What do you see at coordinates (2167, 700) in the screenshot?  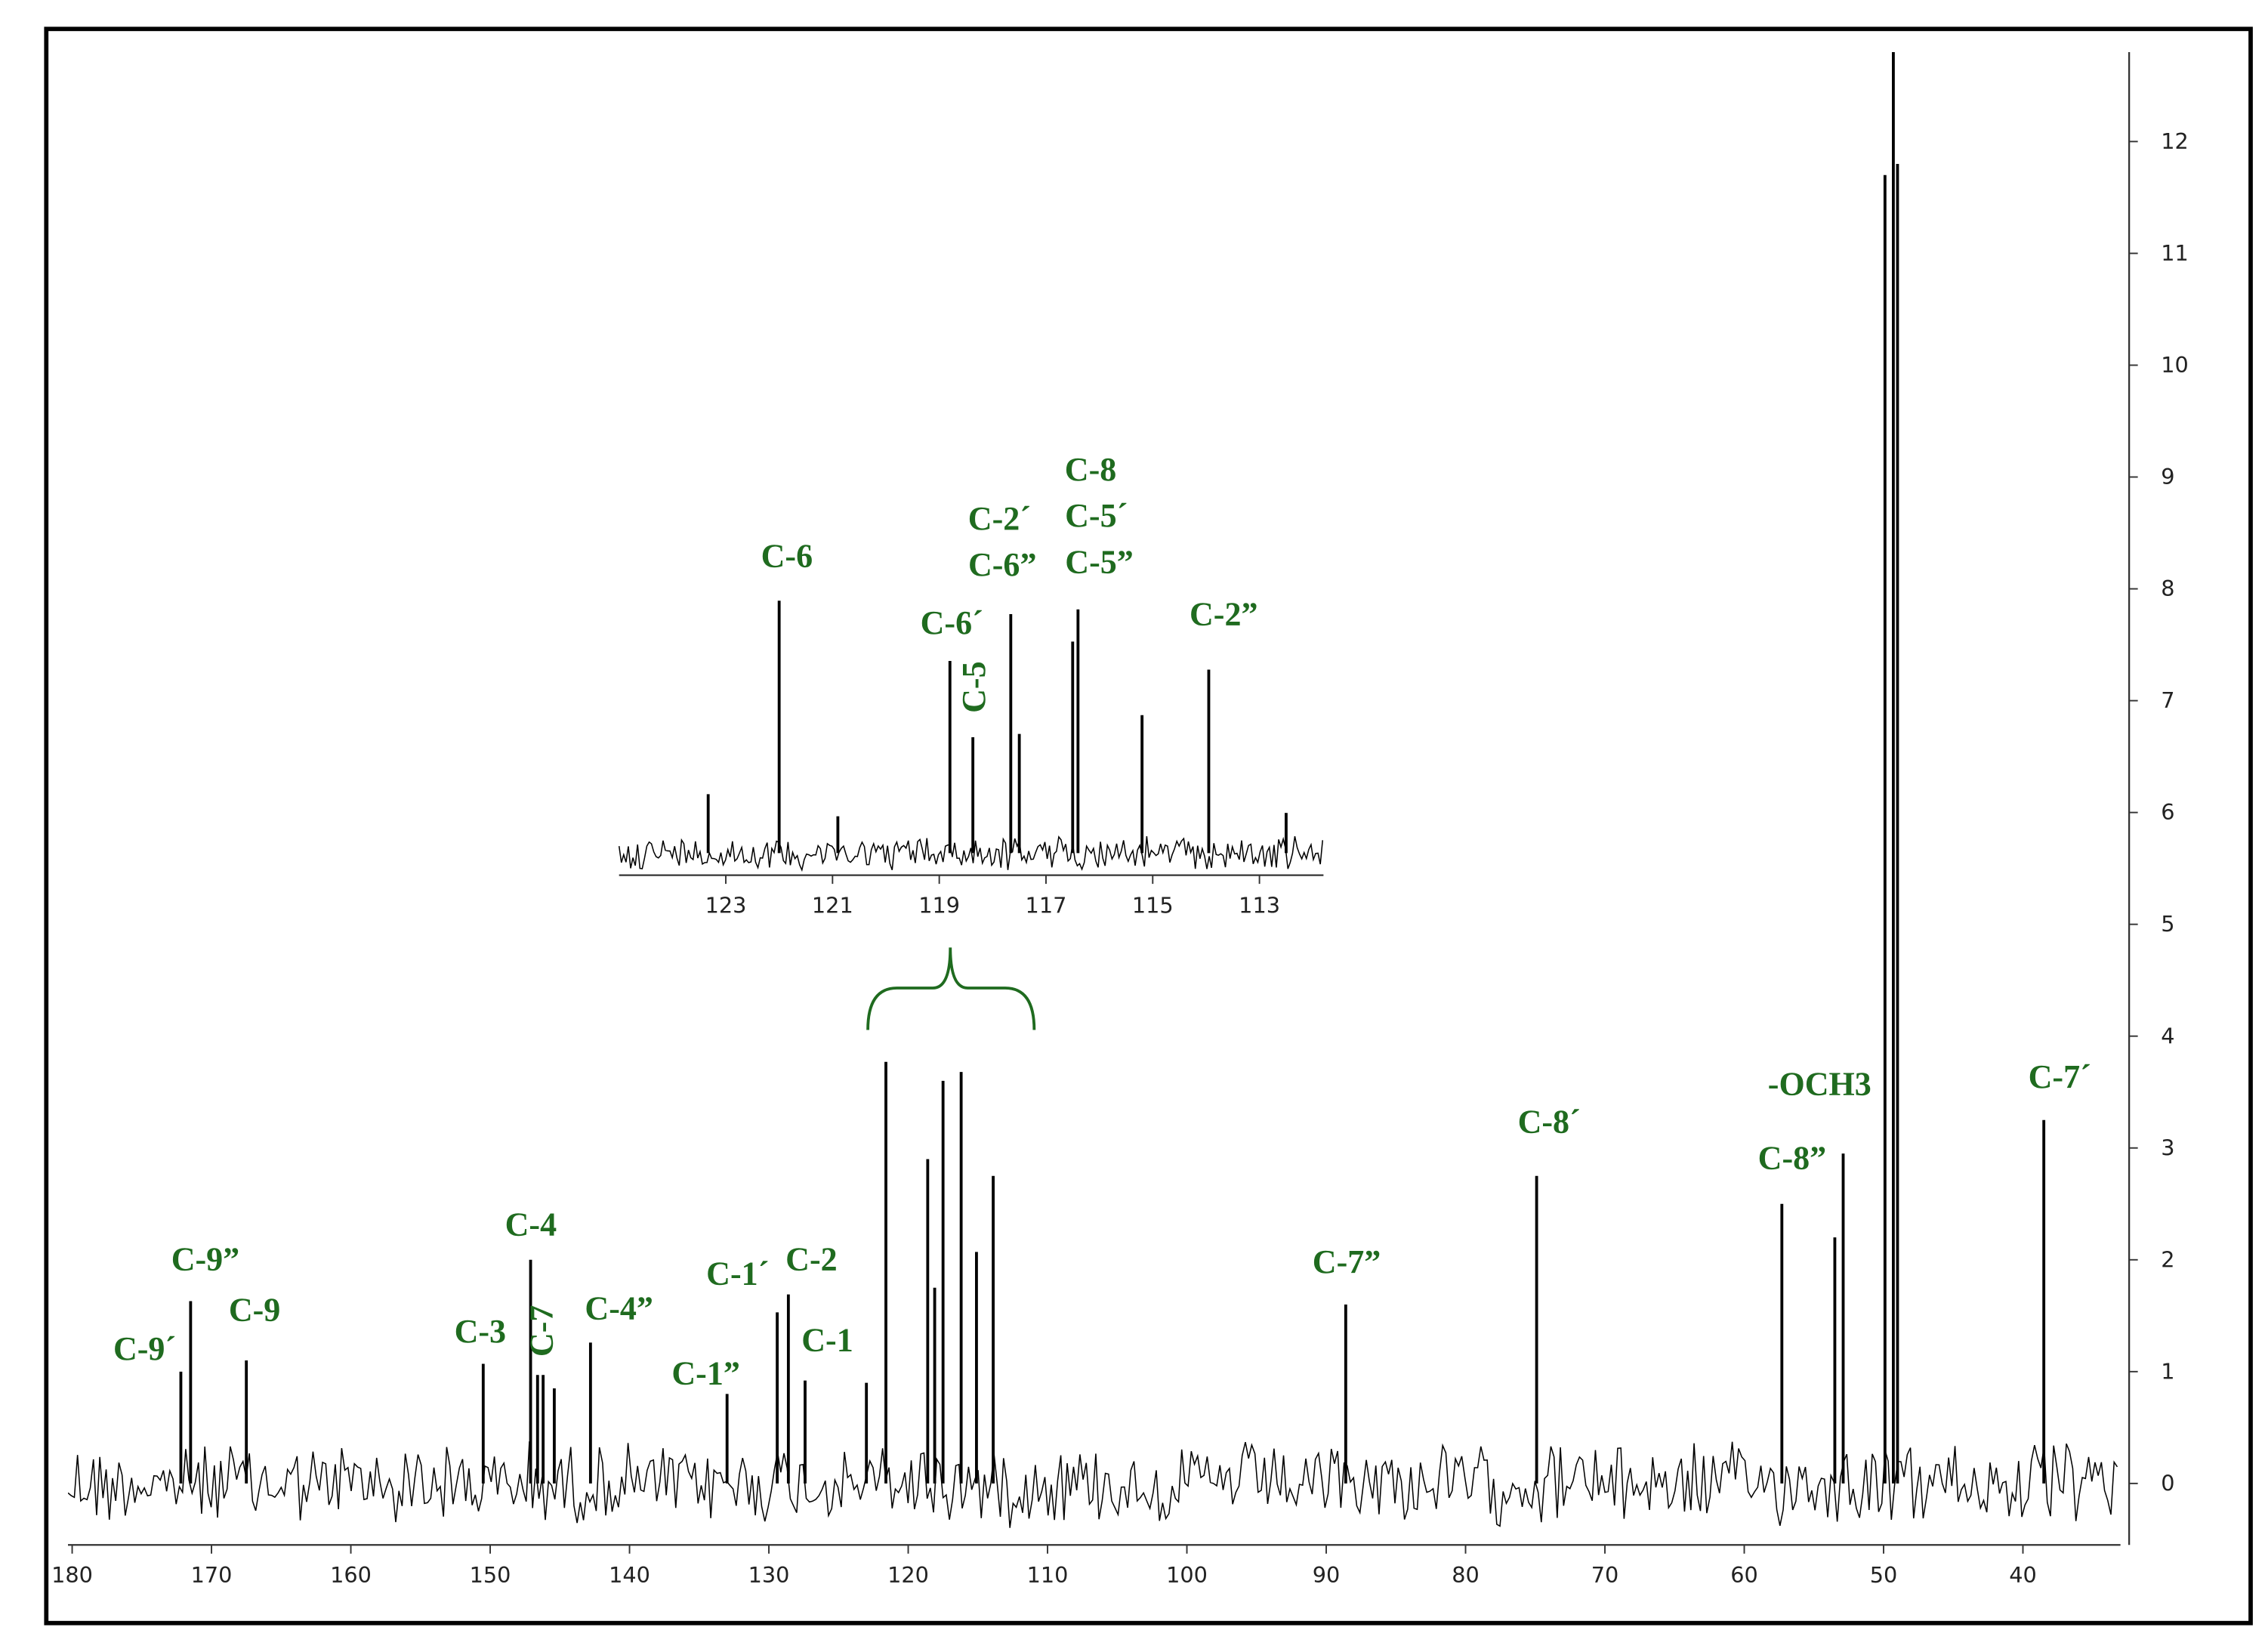 I see `y-tick-label: 7` at bounding box center [2167, 700].